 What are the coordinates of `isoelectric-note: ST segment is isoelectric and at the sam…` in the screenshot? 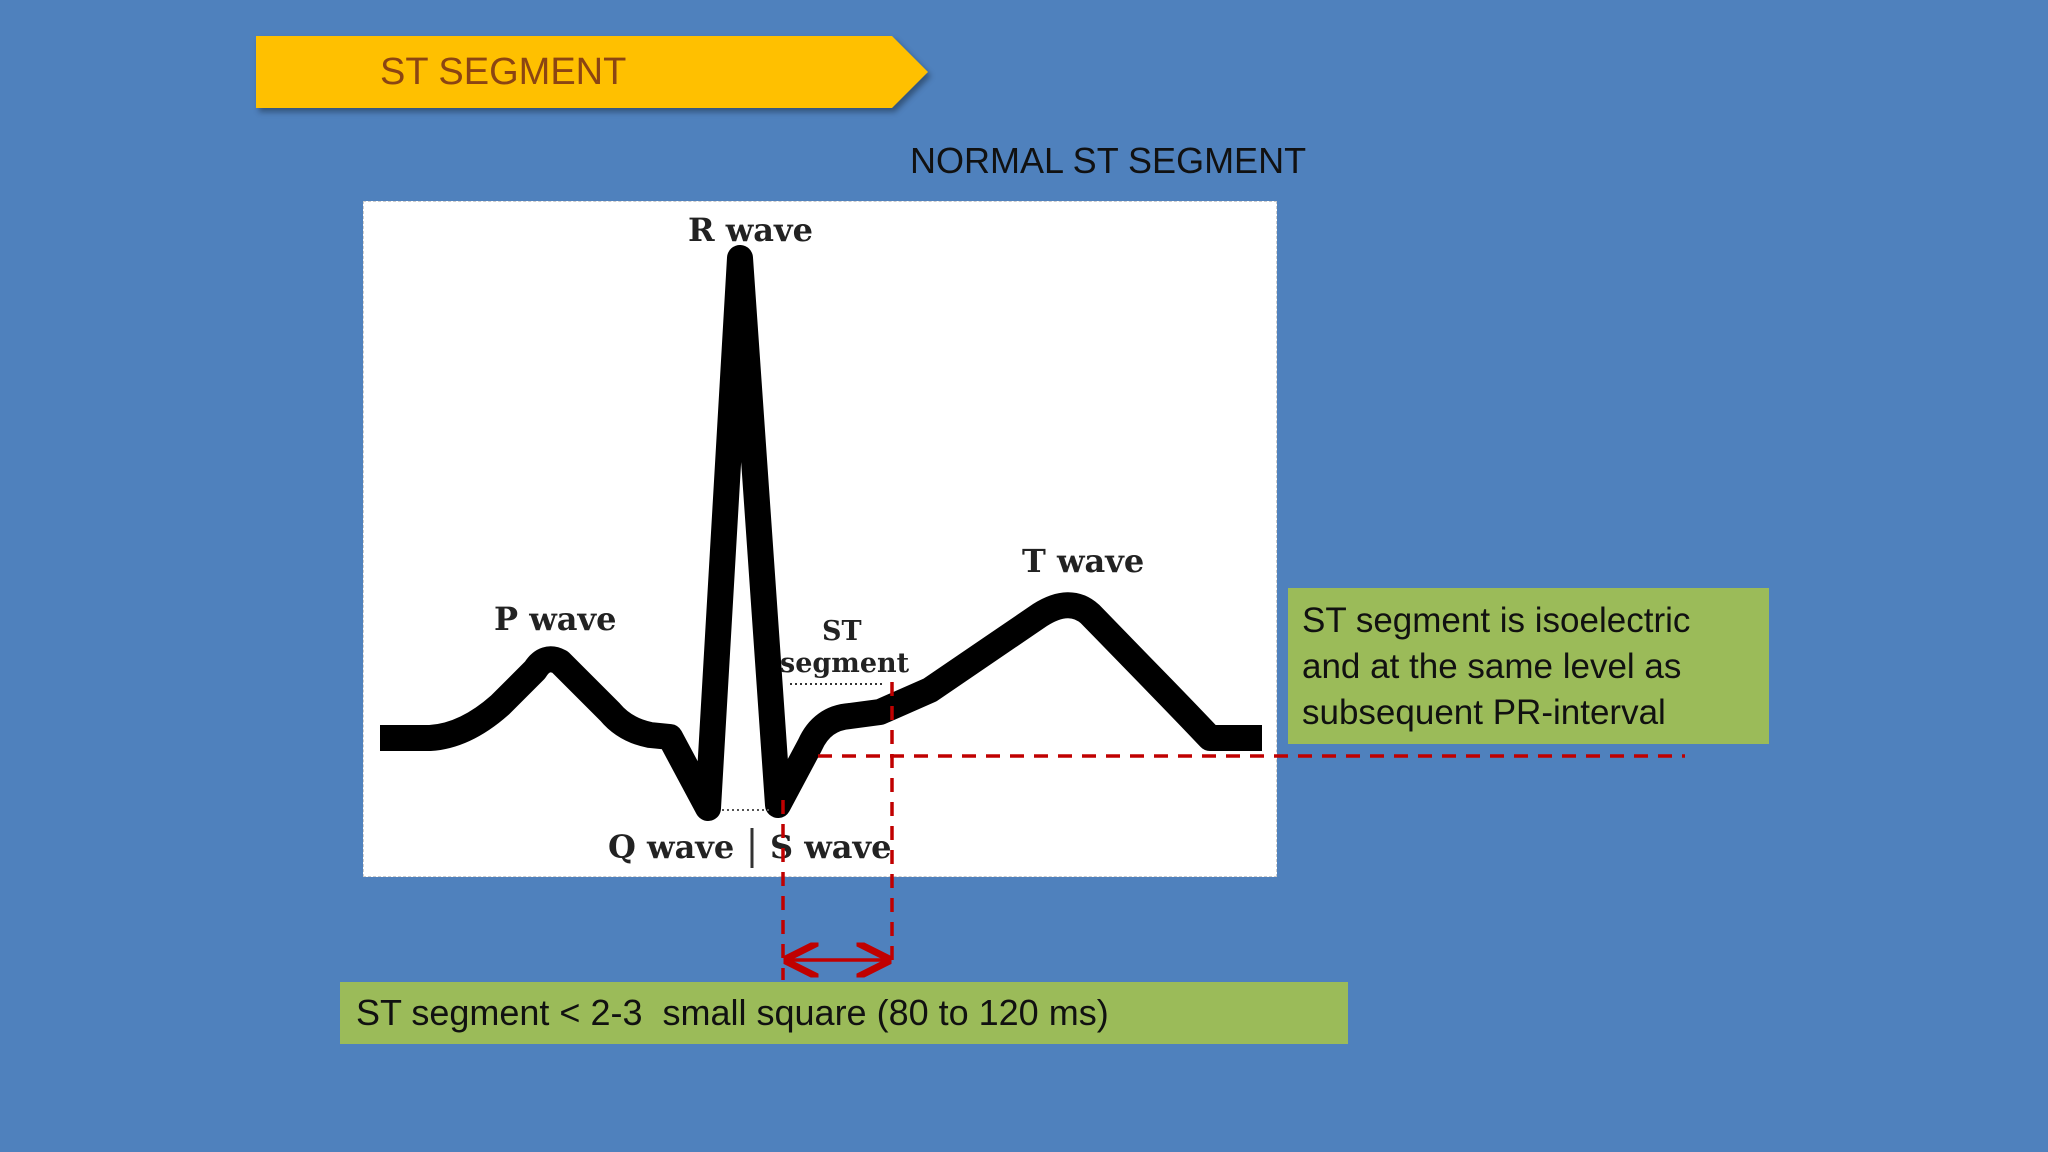 It's located at (1528, 666).